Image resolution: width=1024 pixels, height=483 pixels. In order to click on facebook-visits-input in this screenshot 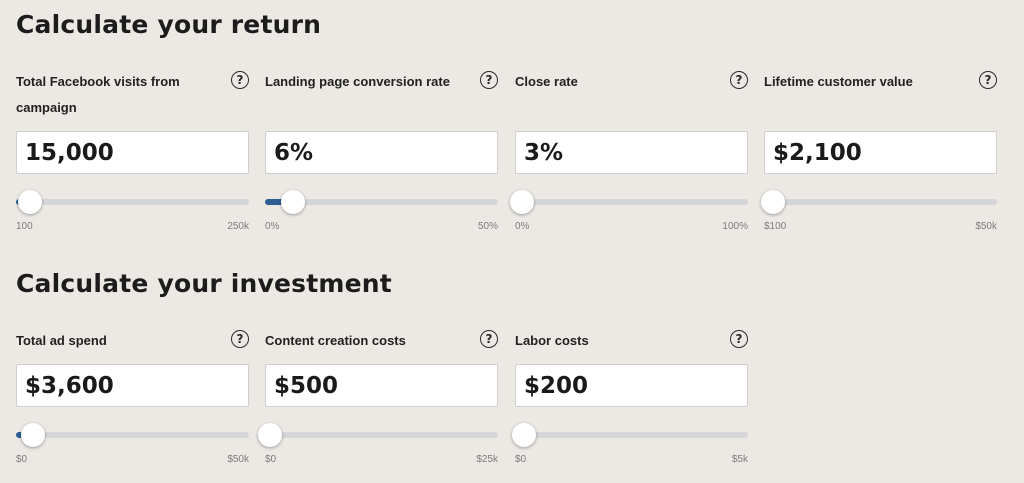, I will do `click(132, 152)`.